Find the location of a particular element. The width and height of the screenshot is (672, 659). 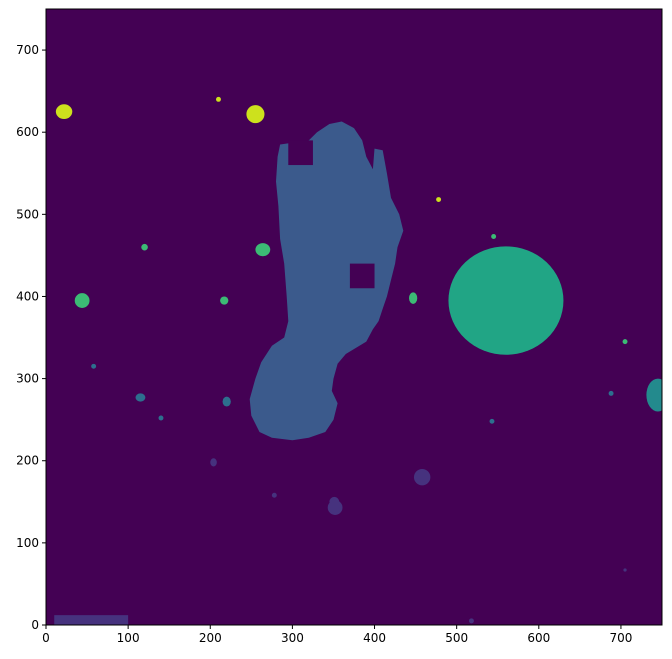

bottom-strip is located at coordinates (91, 620).